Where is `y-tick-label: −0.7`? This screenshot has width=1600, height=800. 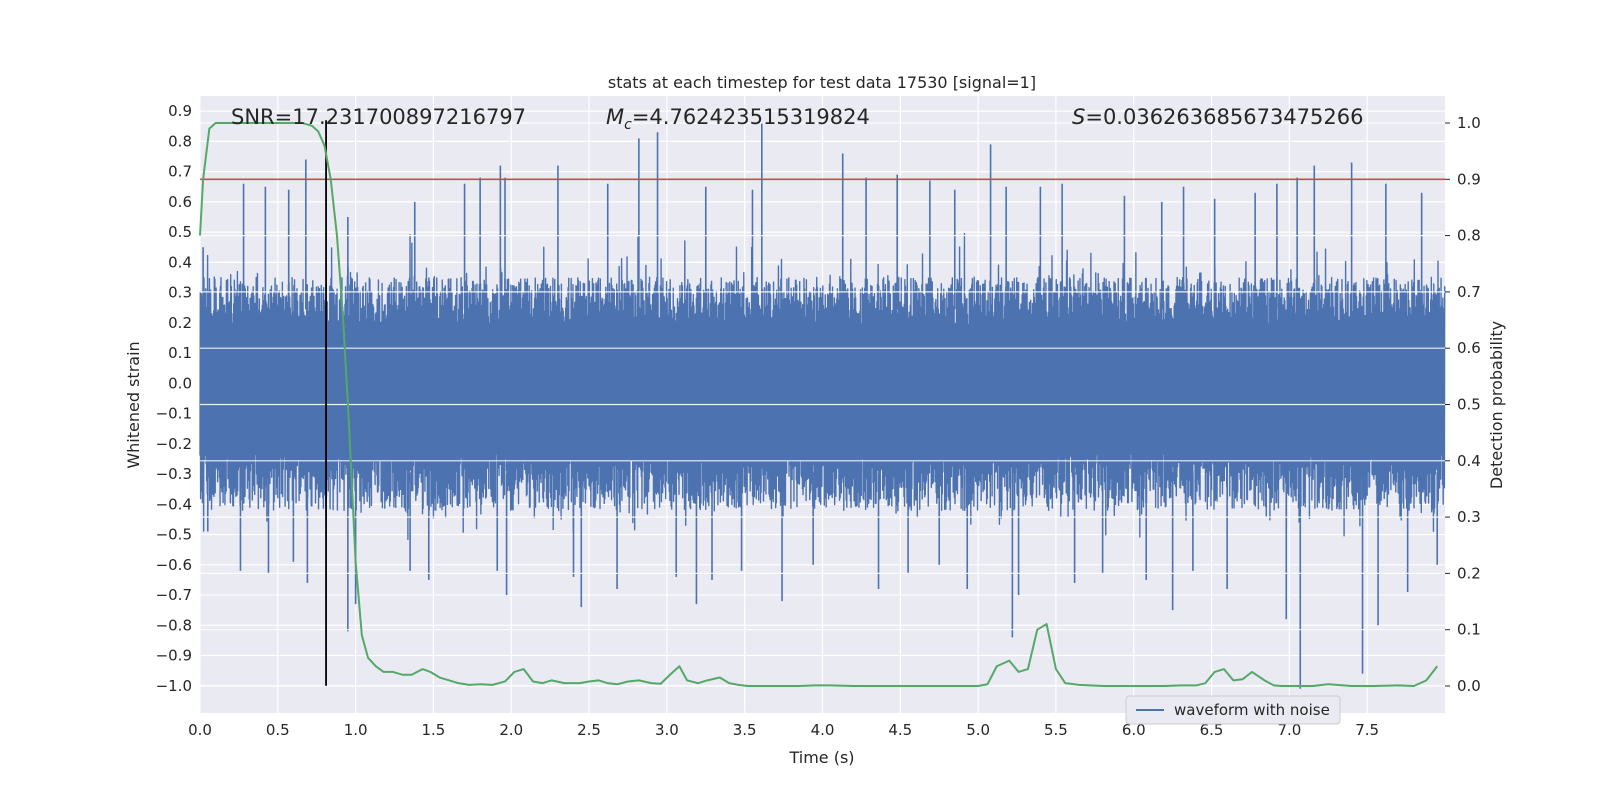
y-tick-label: −0.7 is located at coordinates (174, 595).